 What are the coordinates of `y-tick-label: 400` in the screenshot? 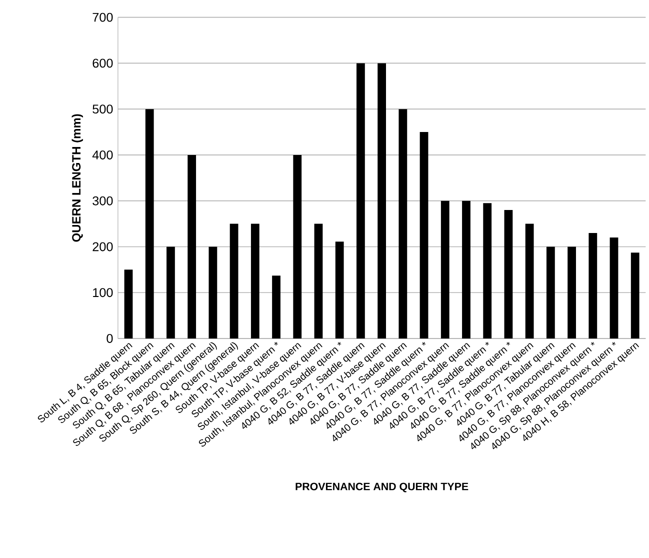 It's located at (102, 155).